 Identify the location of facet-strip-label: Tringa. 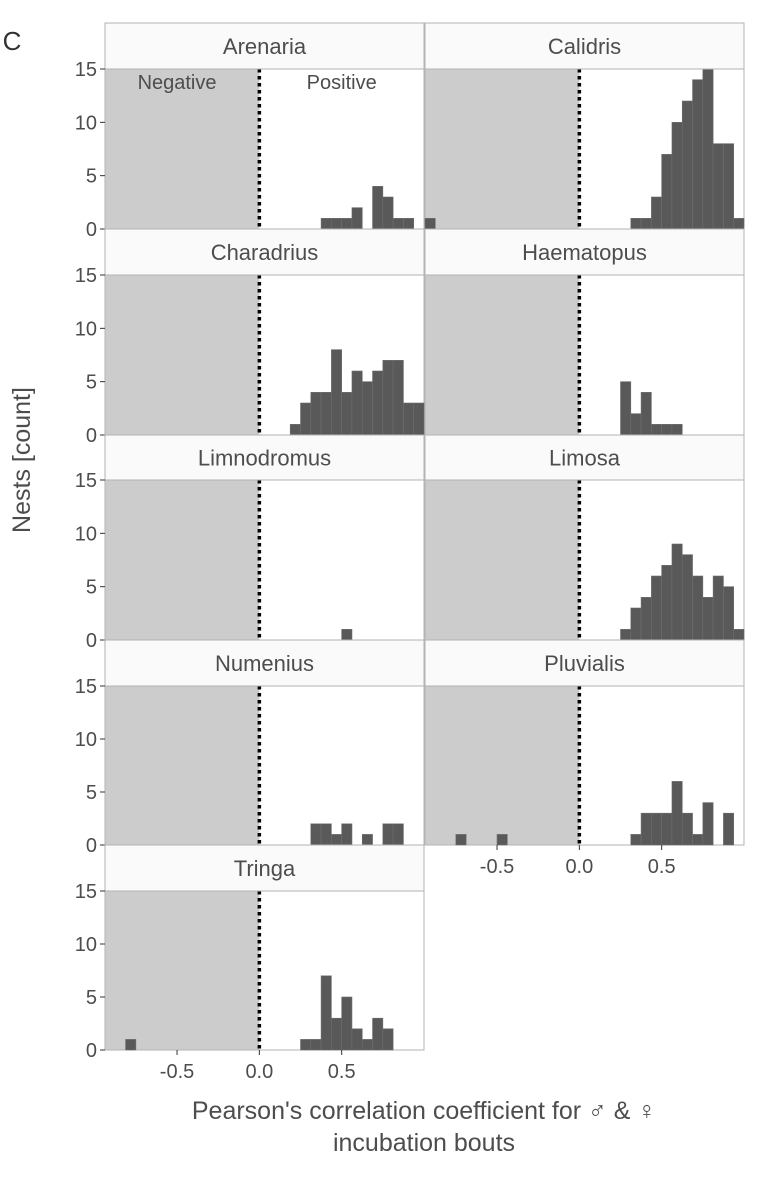
(265, 868).